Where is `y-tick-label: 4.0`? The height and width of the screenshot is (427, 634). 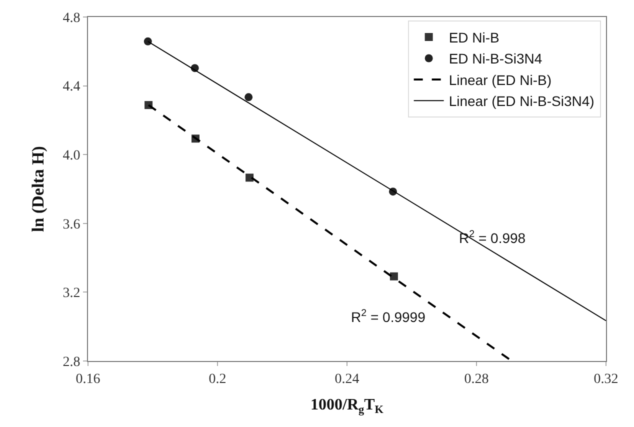 y-tick-label: 4.0 is located at coordinates (71, 156).